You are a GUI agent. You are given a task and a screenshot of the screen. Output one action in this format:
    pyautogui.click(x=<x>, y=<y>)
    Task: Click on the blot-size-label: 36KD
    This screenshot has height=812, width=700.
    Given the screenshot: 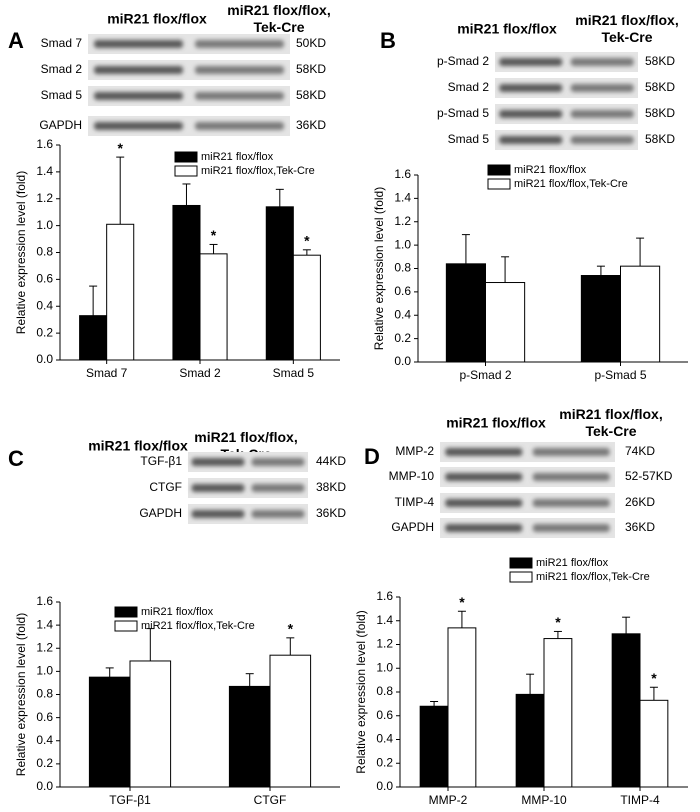 What is the action you would take?
    pyautogui.click(x=311, y=125)
    